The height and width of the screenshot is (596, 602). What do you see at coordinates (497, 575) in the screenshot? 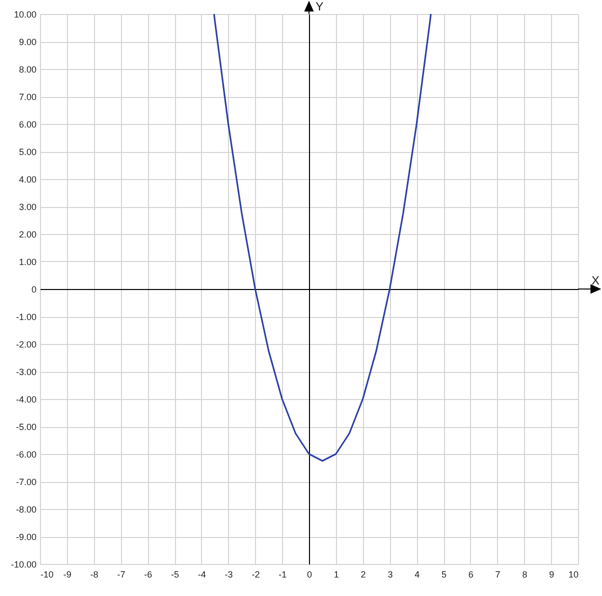
I see `x-tick-label: 7` at bounding box center [497, 575].